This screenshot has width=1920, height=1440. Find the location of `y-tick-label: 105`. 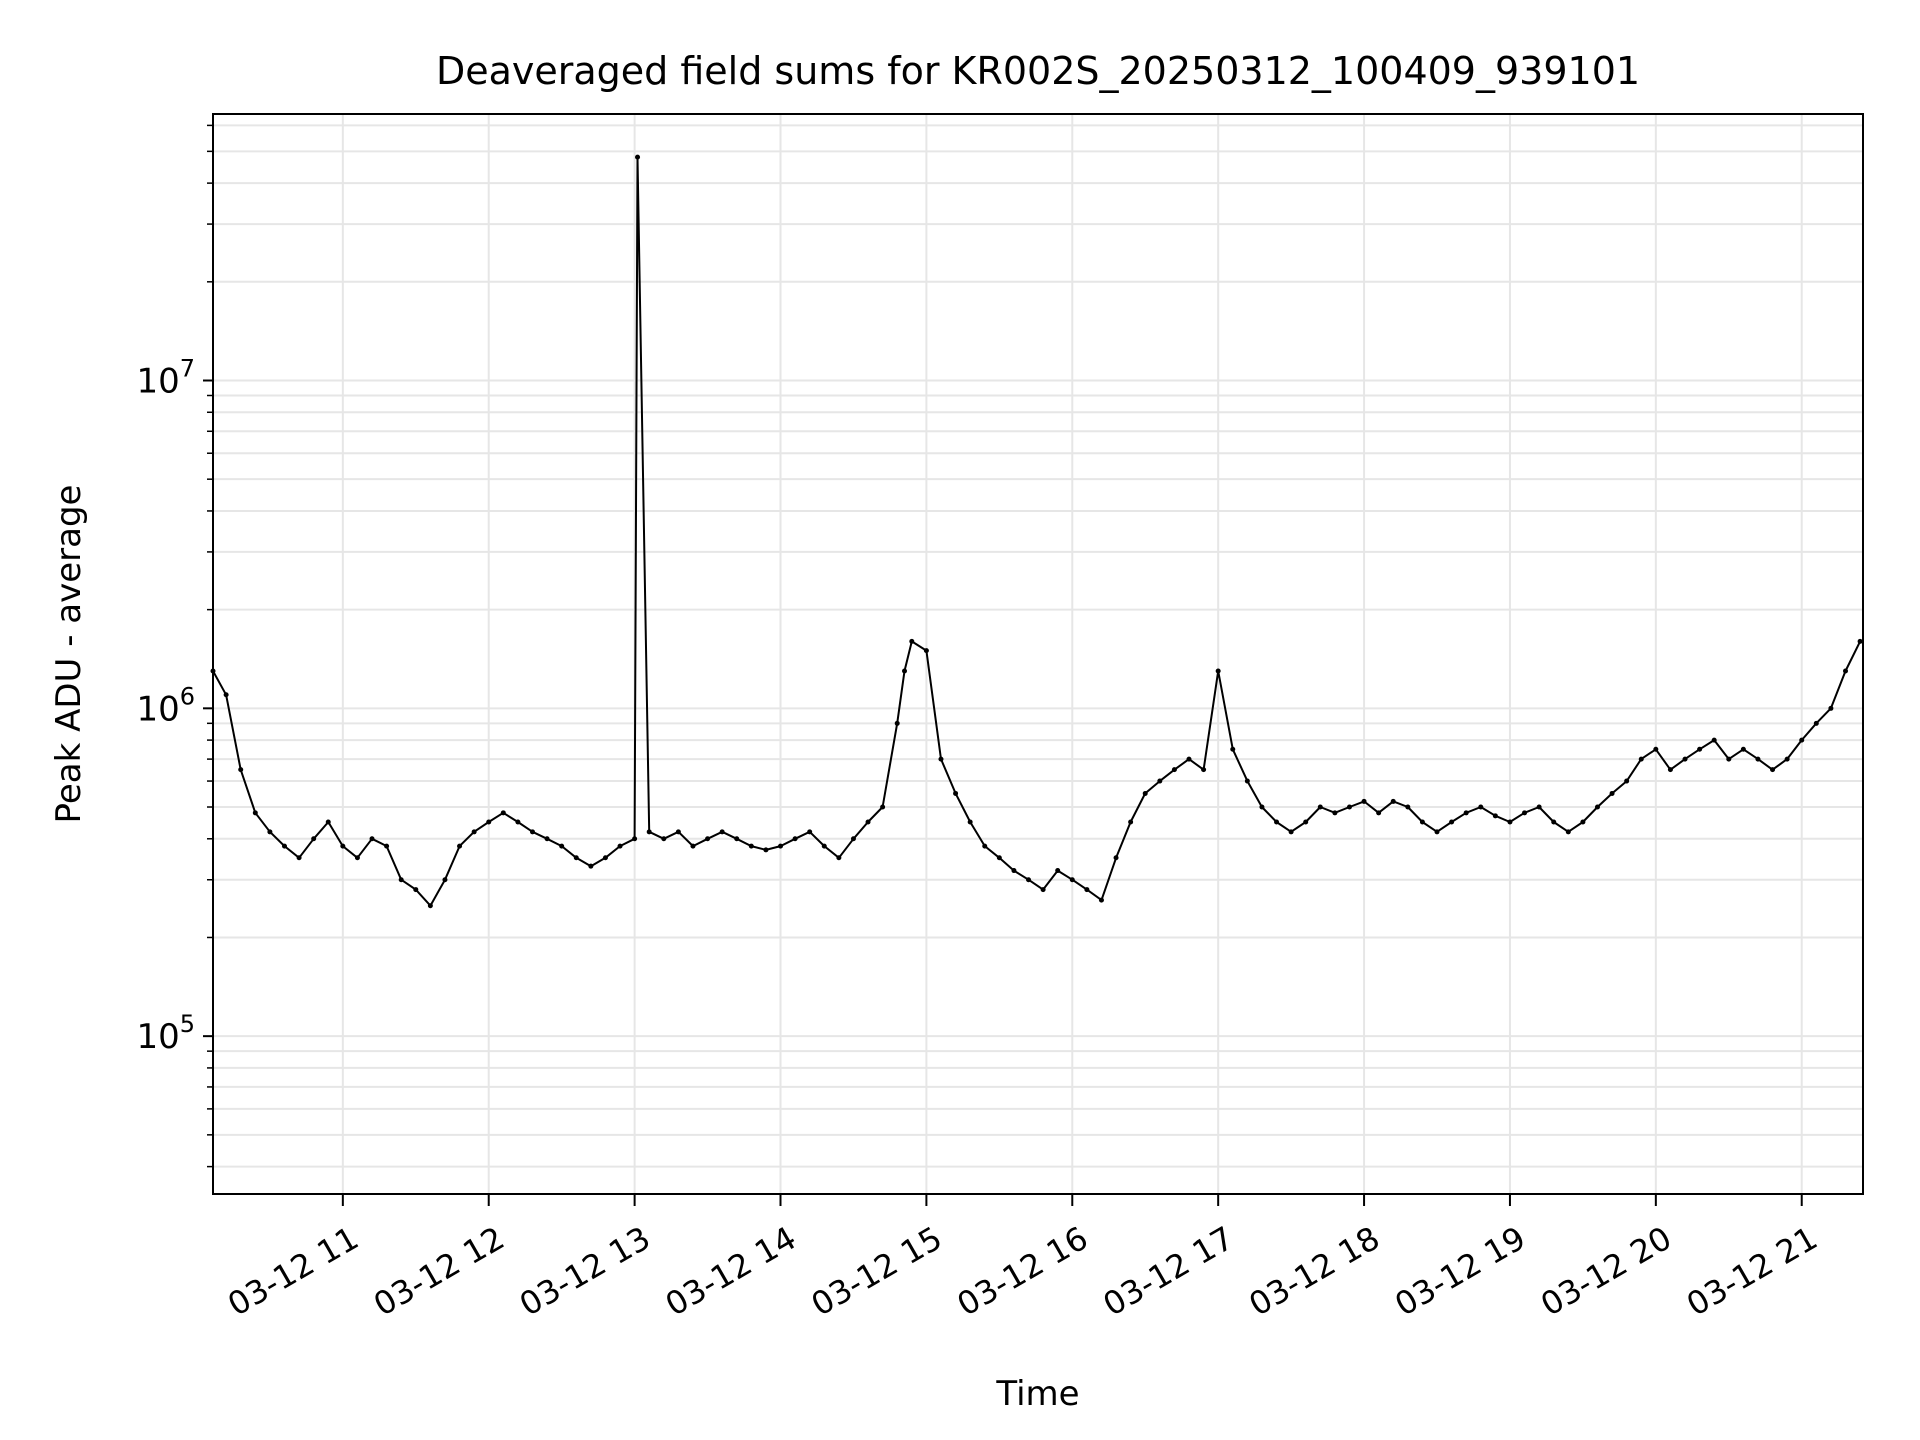

y-tick-label: 105 is located at coordinates (165, 1033).